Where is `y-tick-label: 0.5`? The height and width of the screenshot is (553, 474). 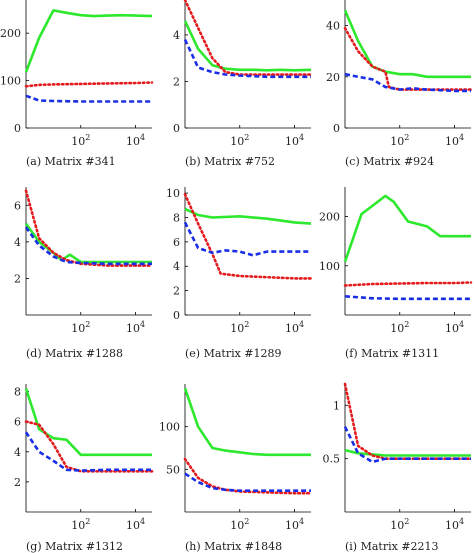
y-tick-label: 0.5 is located at coordinates (332, 459).